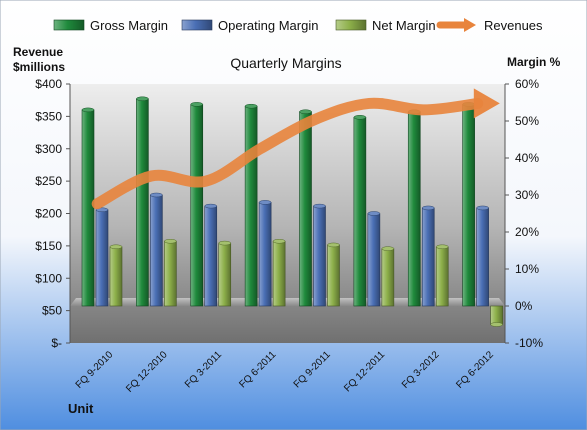 The height and width of the screenshot is (430, 587). Describe the element at coordinates (524, 306) in the screenshot. I see `right-axis-tick-label: 0%` at that location.